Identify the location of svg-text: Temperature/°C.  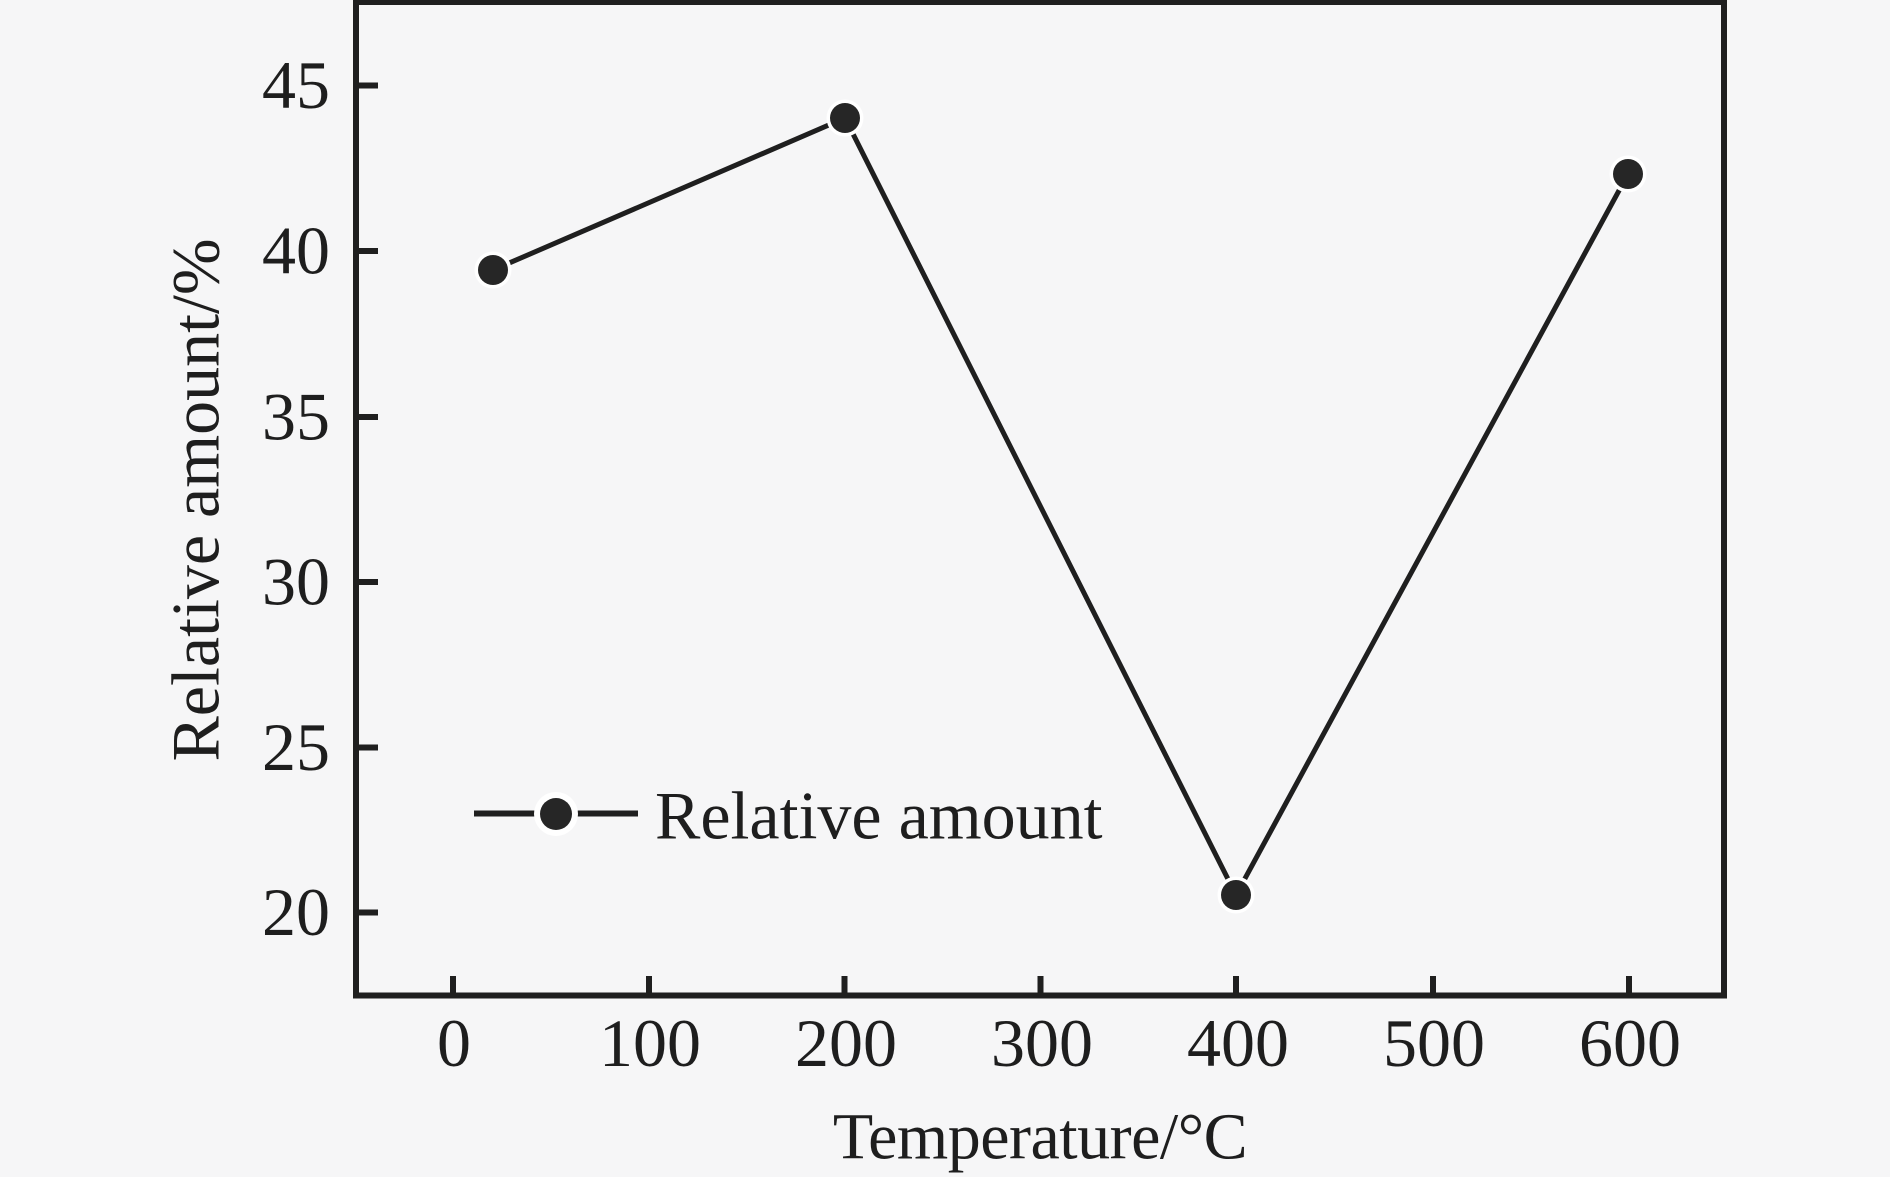
(1040, 1137).